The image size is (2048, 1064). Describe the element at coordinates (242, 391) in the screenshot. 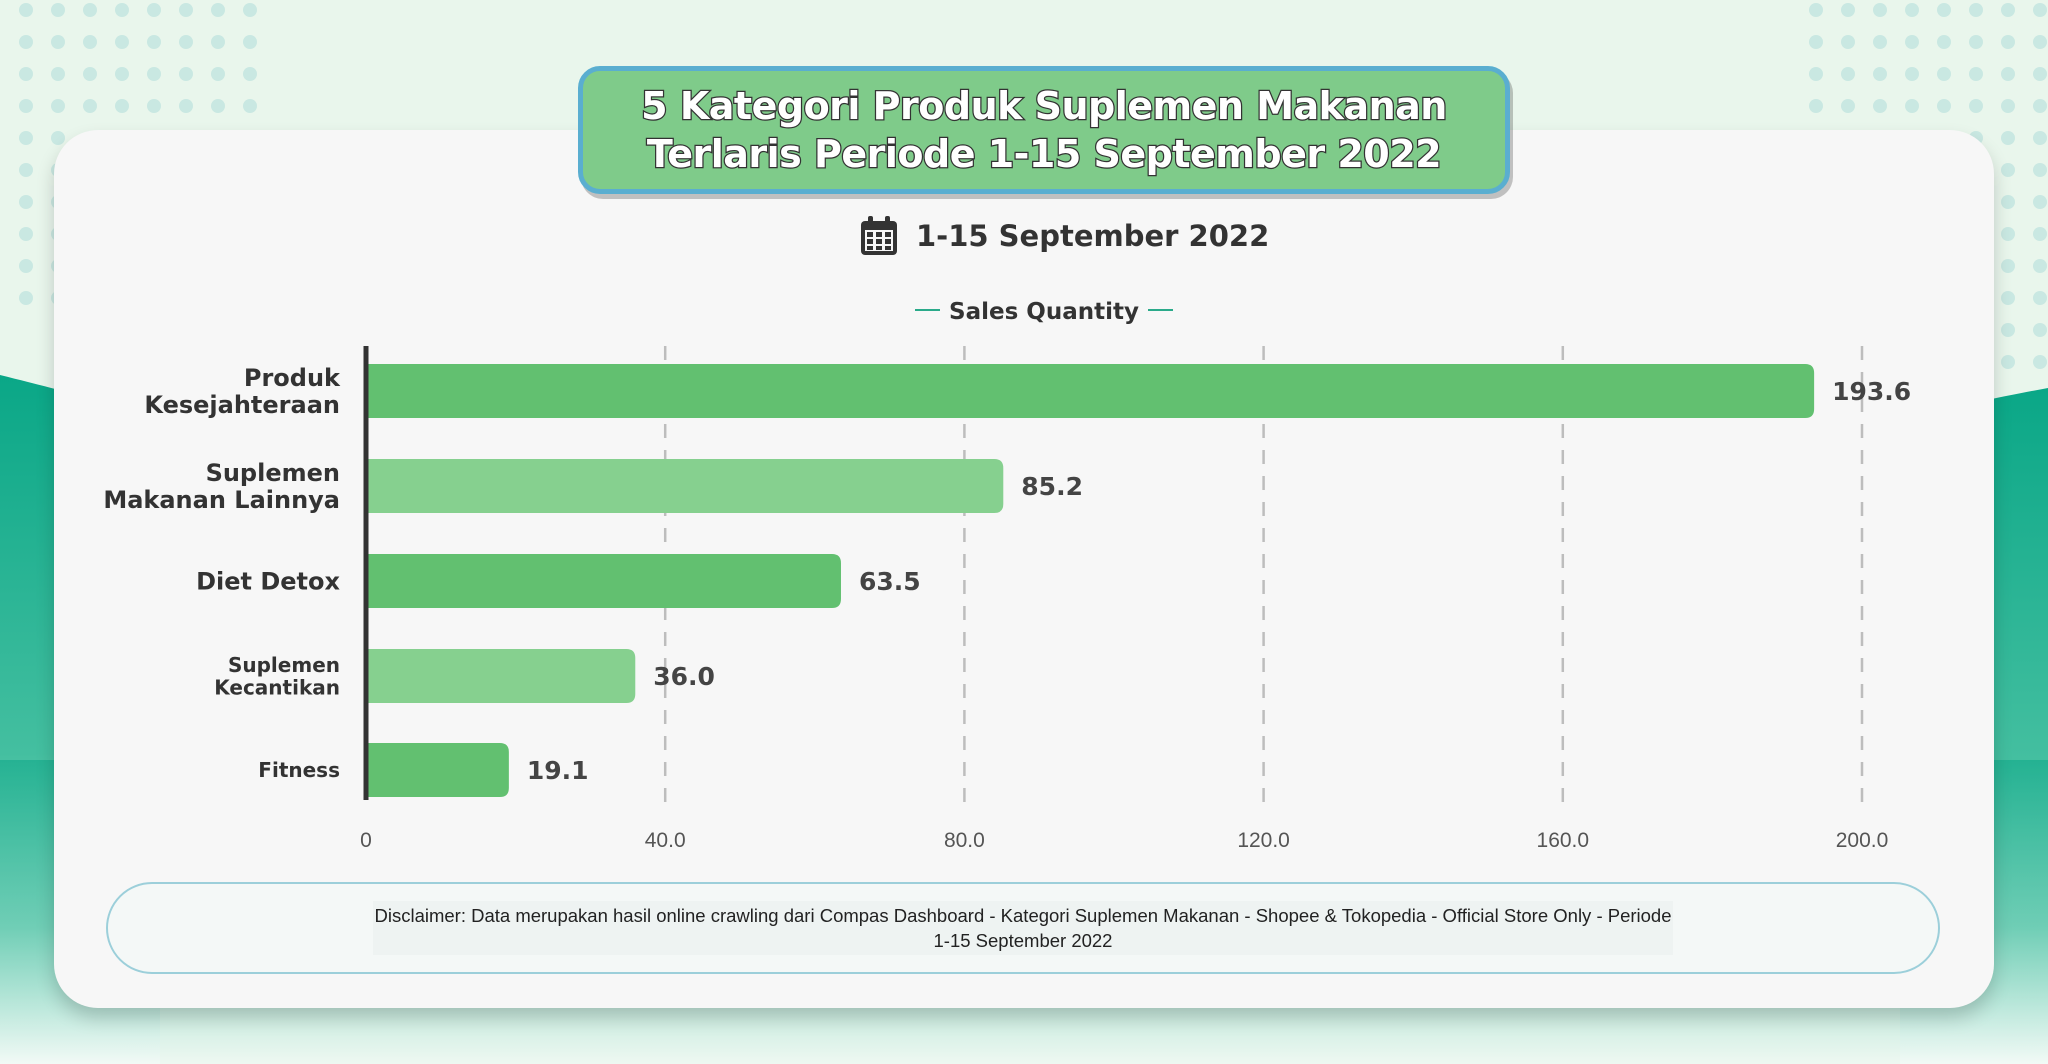

I see `category-label: Produk Kesejahteraan` at that location.